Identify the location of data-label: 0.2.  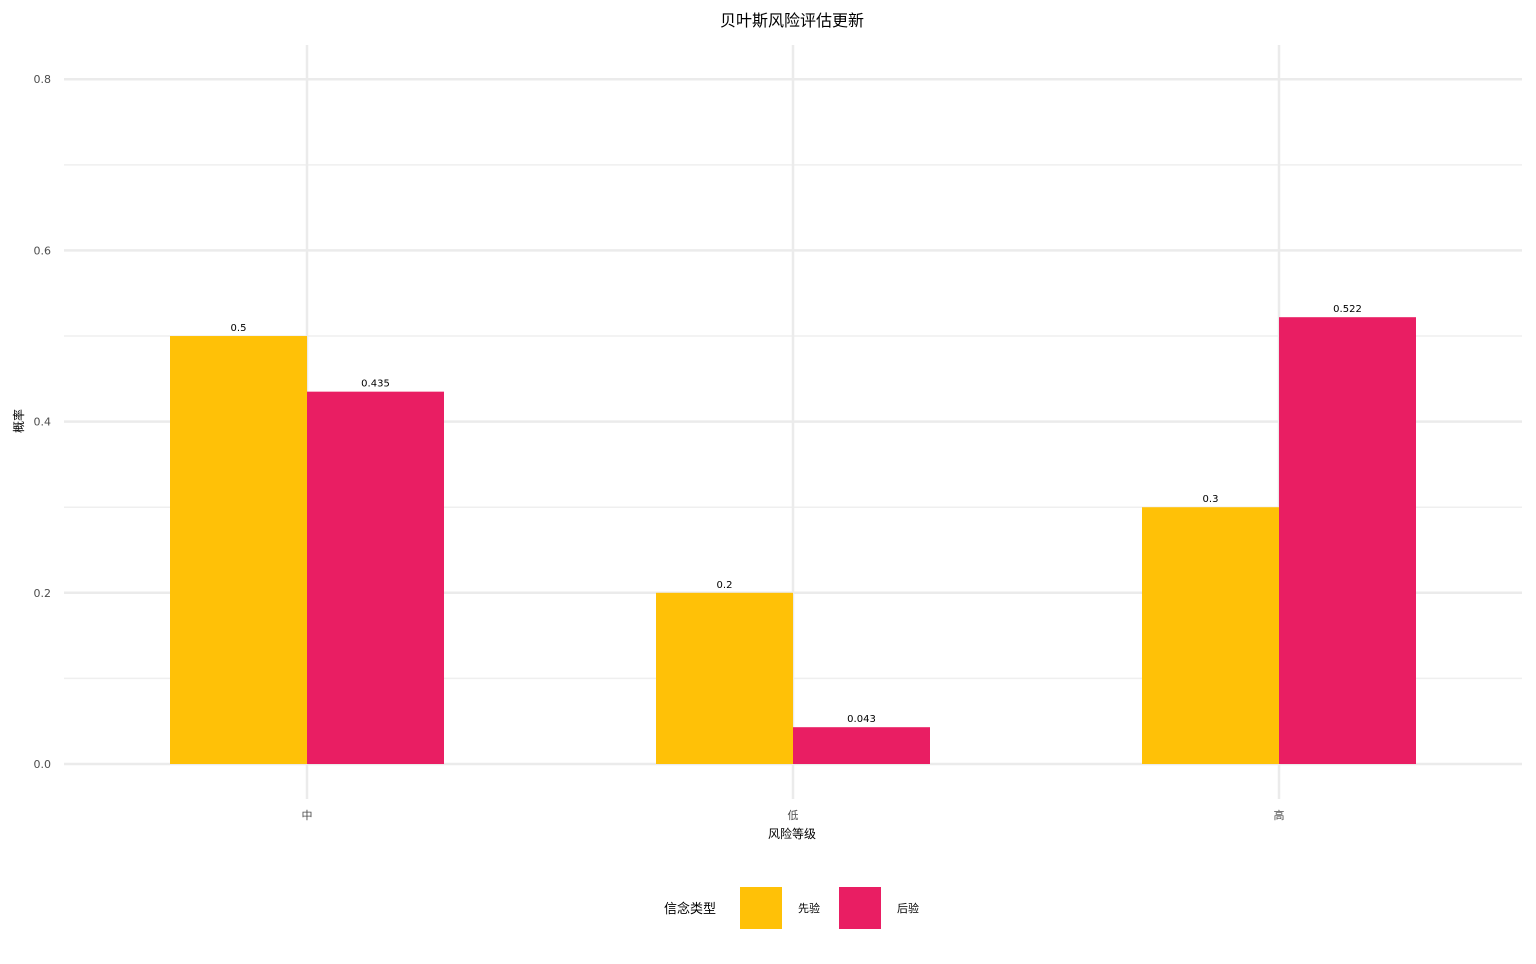
(725, 585).